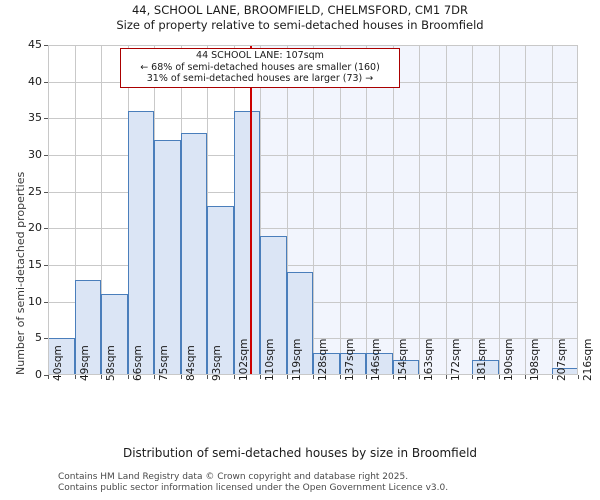 The height and width of the screenshot is (500, 600). What do you see at coordinates (482, 359) in the screenshot?
I see `x-tick-label-181sqm: 181sqm` at bounding box center [482, 359].